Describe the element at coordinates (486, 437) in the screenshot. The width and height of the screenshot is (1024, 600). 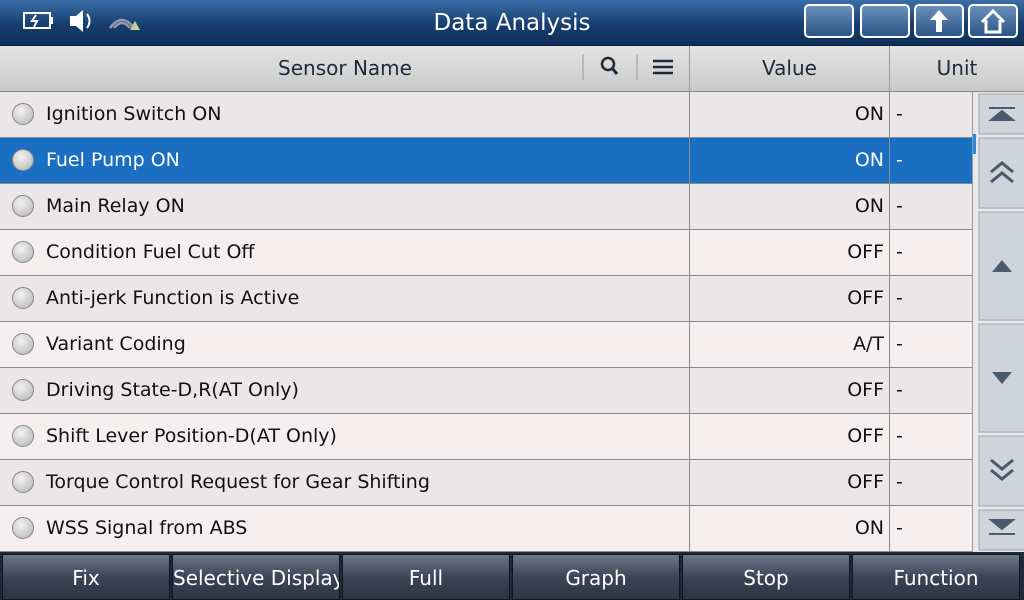
I see `sensor-row: Shift Lever Position-D(AT Only) OFF -` at that location.